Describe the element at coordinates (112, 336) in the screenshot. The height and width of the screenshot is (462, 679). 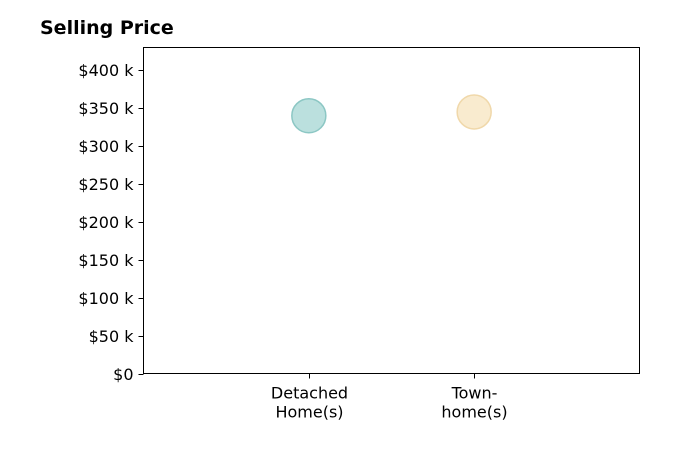
I see `y-tick-label: $50 k` at that location.